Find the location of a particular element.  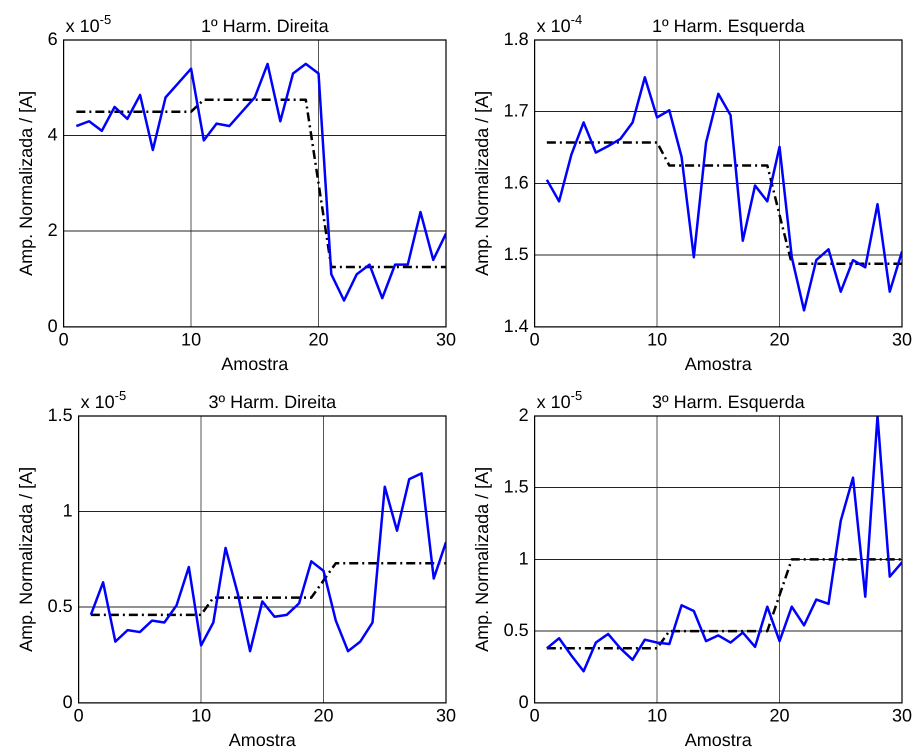

y-tick-label: 1.6 is located at coordinates (516, 182).